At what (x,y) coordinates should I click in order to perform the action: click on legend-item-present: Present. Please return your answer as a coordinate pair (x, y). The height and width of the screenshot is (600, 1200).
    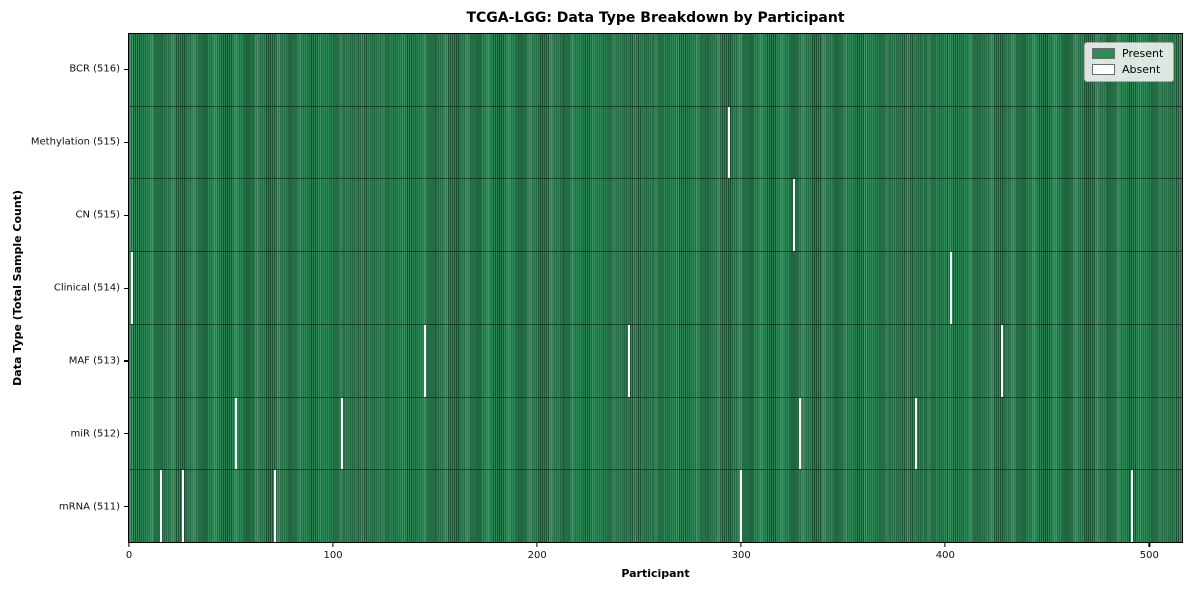
    Looking at the image, I should click on (1127, 53).